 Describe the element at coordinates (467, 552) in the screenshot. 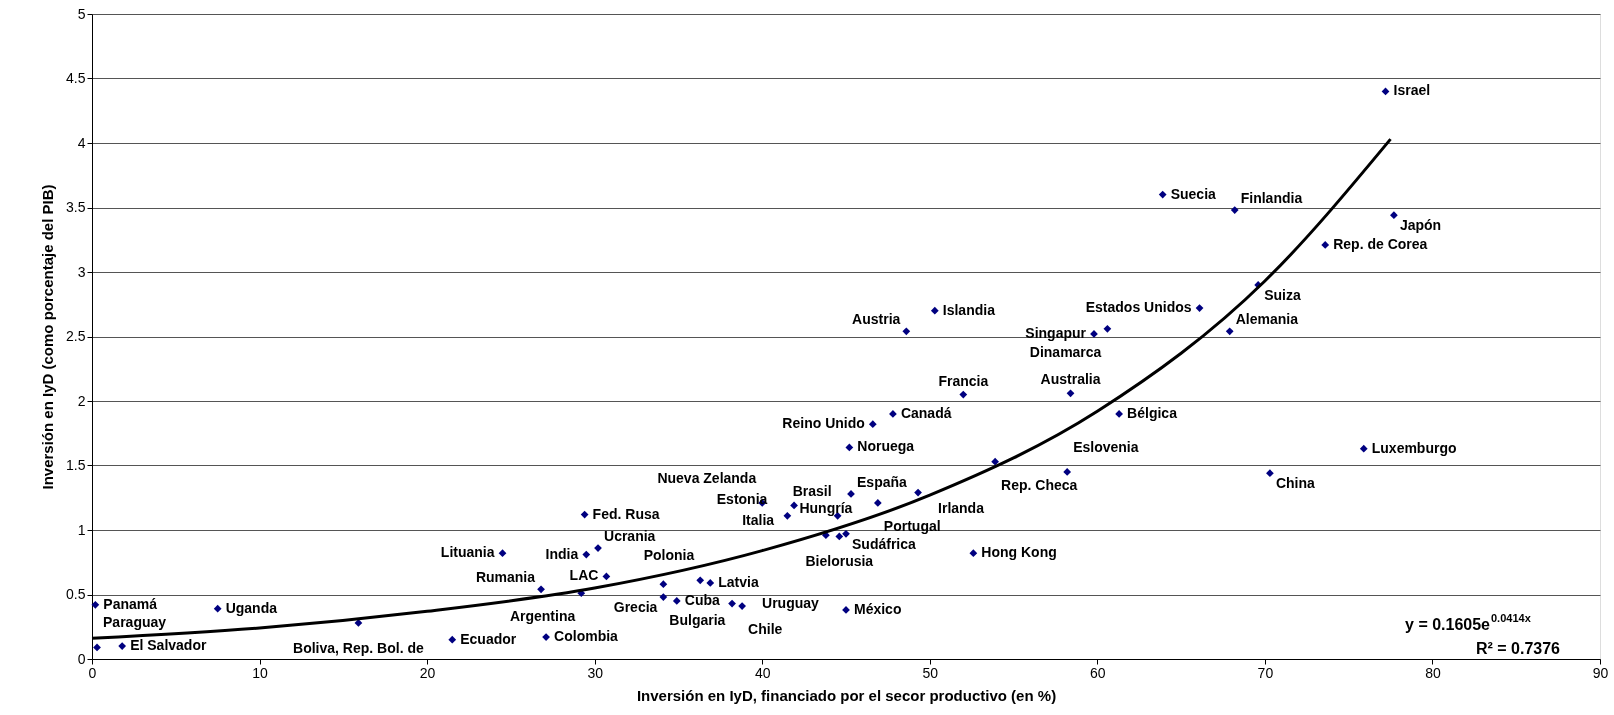

I see `data-label: Lituania` at that location.